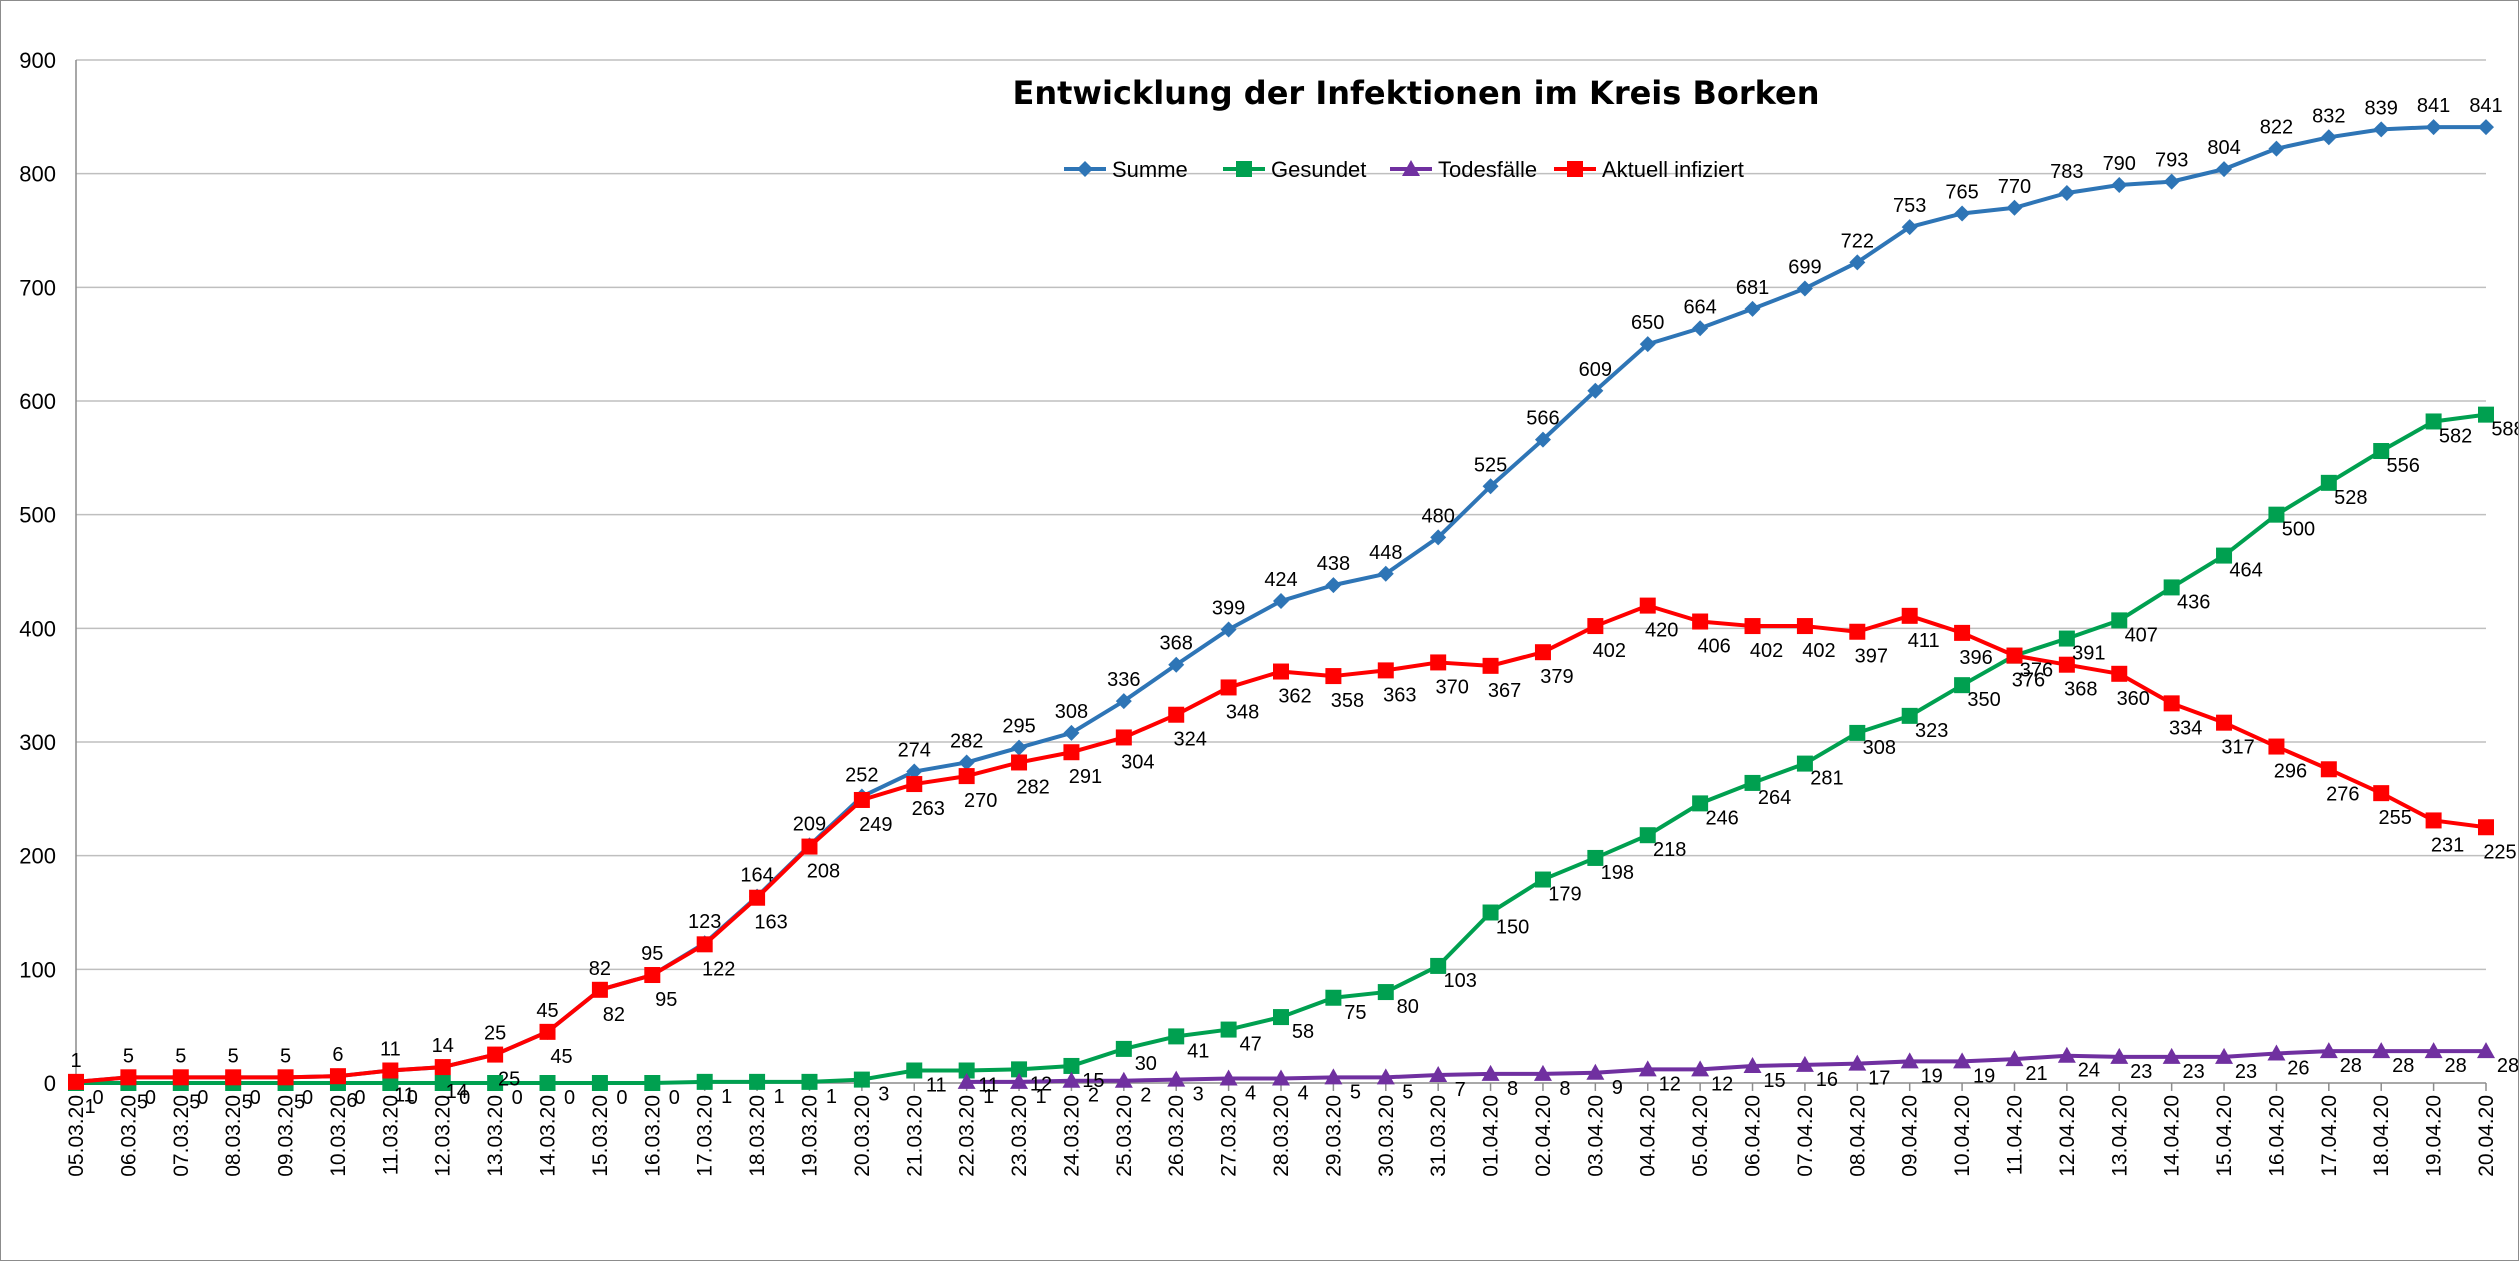 The width and height of the screenshot is (2519, 1261). Describe the element at coordinates (2028, 681) in the screenshot. I see `data-label: 376` at that location.